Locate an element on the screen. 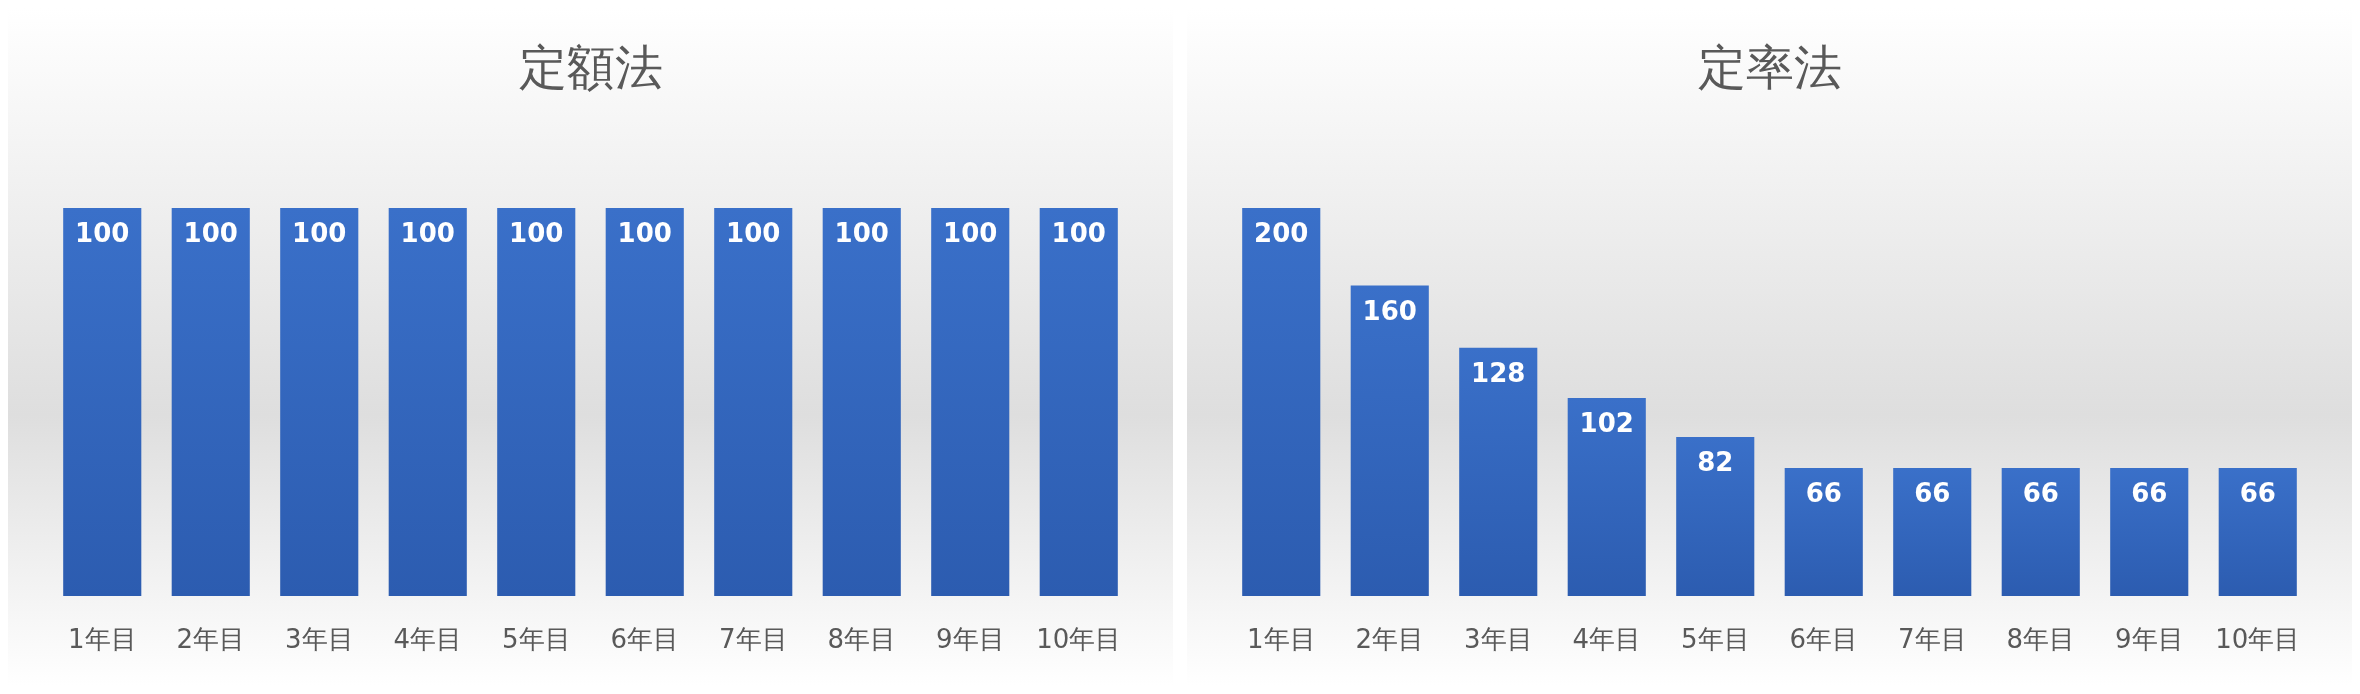  data-label: 200 is located at coordinates (1281, 233).